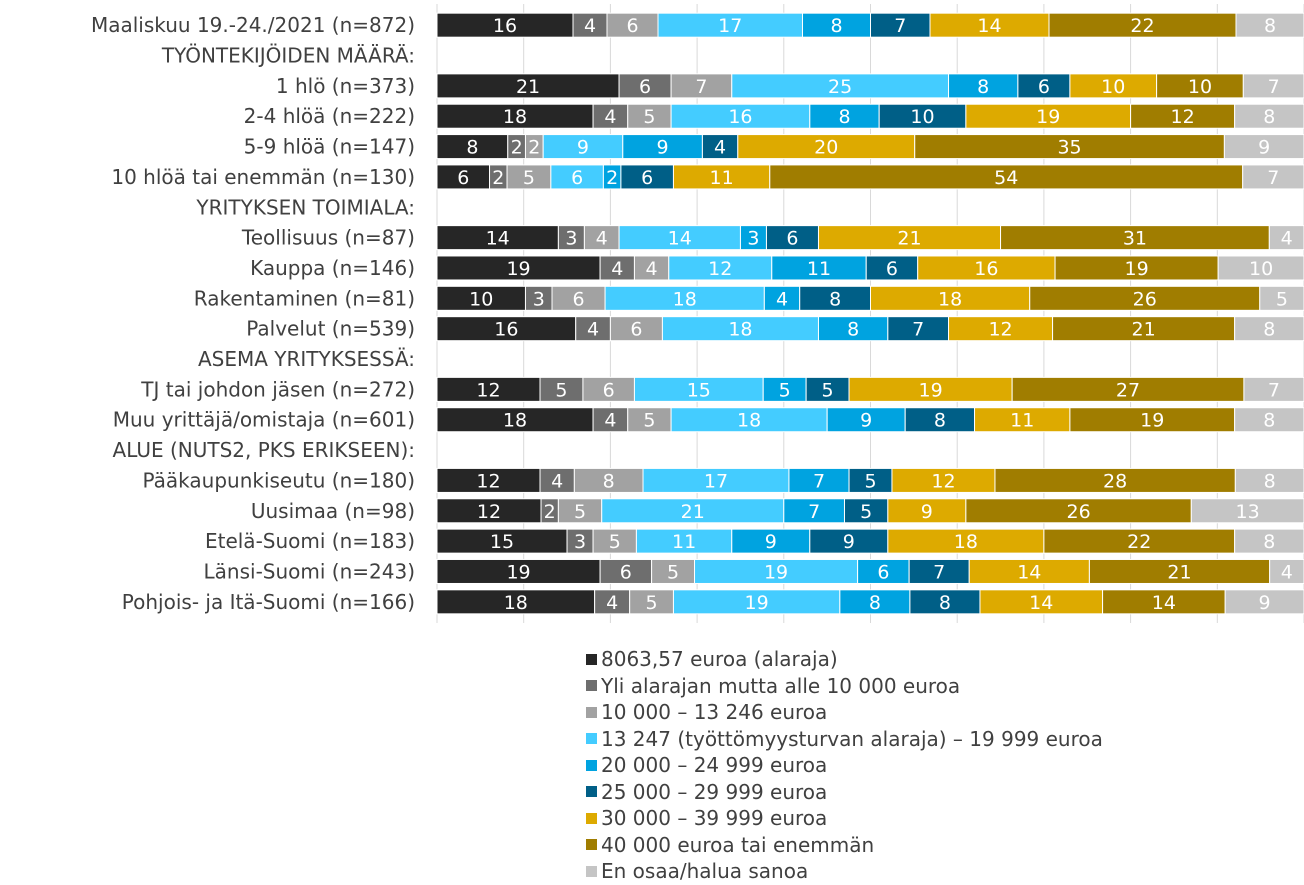 The height and width of the screenshot is (885, 1304). What do you see at coordinates (720, 269) in the screenshot?
I see `data-label: 12` at bounding box center [720, 269].